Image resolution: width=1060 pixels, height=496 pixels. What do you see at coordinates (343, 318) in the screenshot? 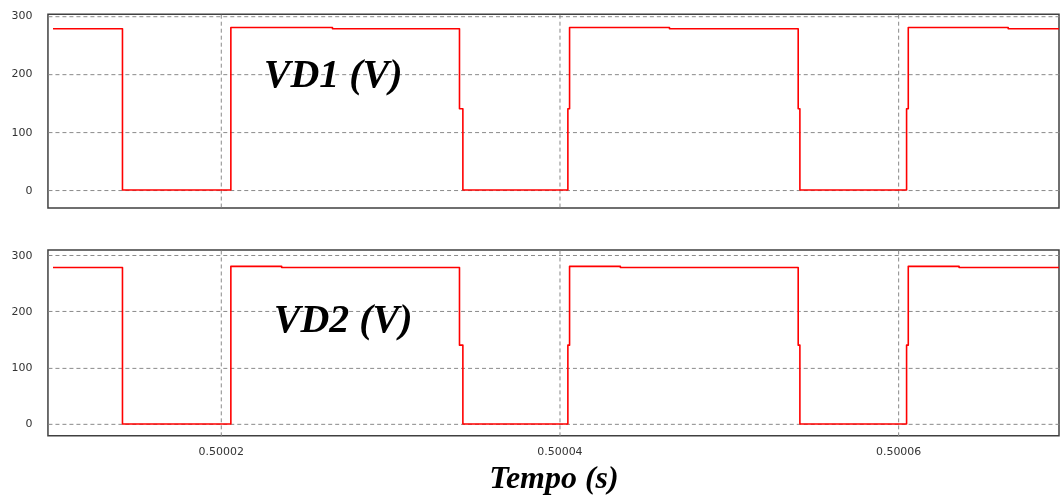
I see `annotation: VD2 (V)` at bounding box center [343, 318].